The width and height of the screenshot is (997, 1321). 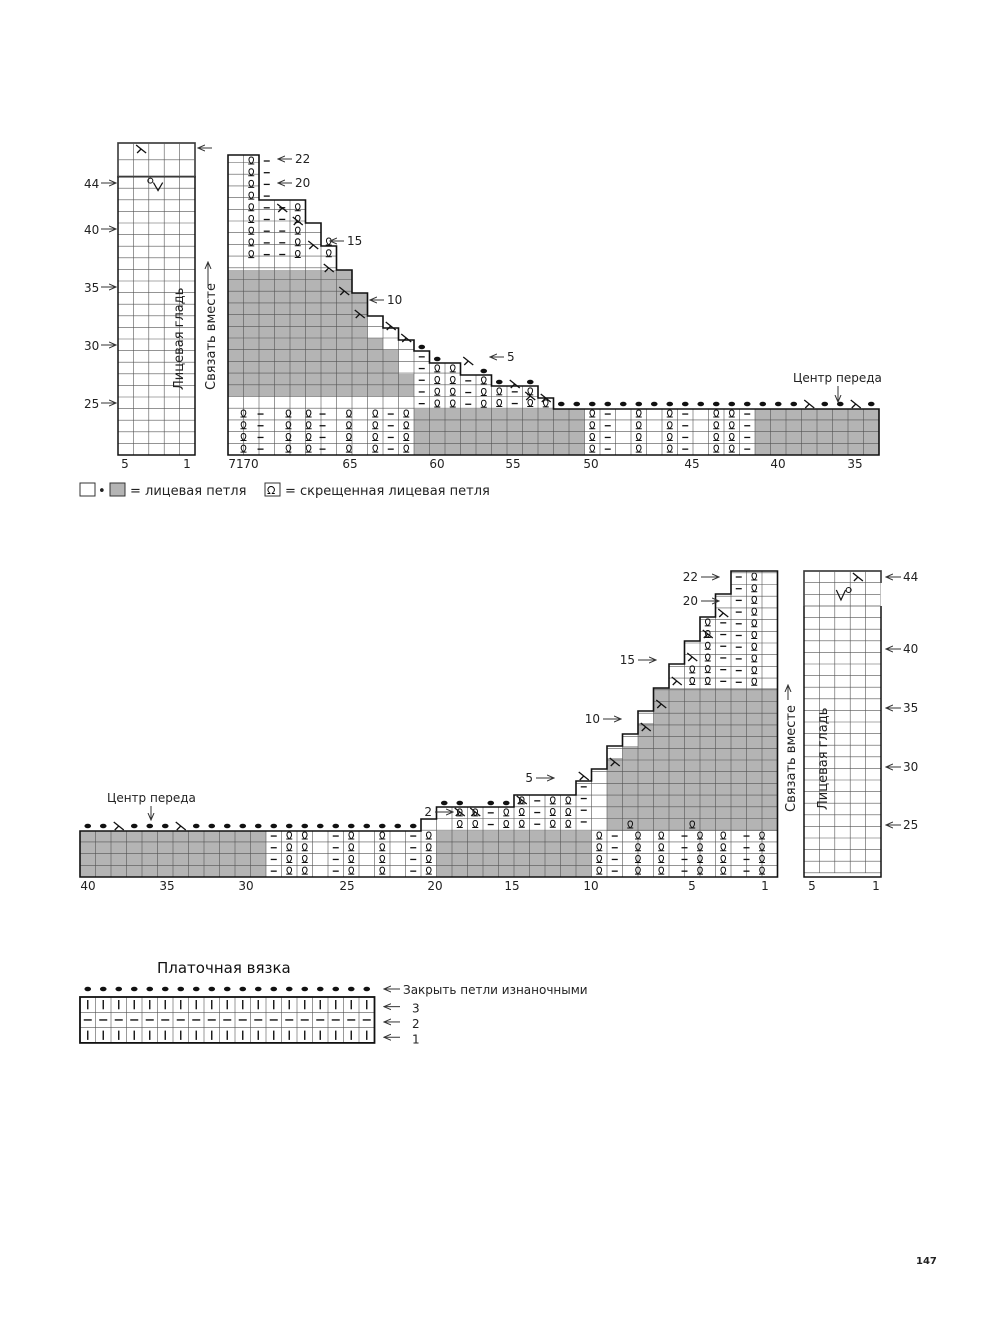 What do you see at coordinates (837, 378) in the screenshot?
I see `chart1-center-front-label: Центр переда` at bounding box center [837, 378].